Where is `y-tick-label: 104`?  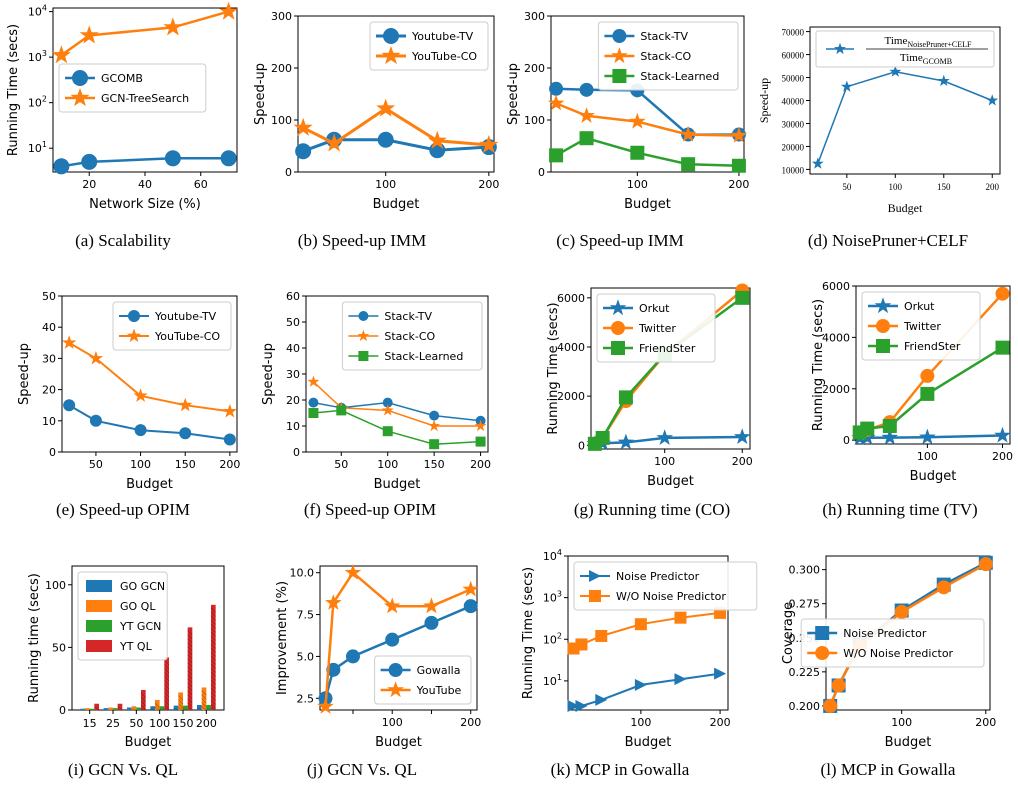 y-tick-label: 104 is located at coordinates (37, 11).